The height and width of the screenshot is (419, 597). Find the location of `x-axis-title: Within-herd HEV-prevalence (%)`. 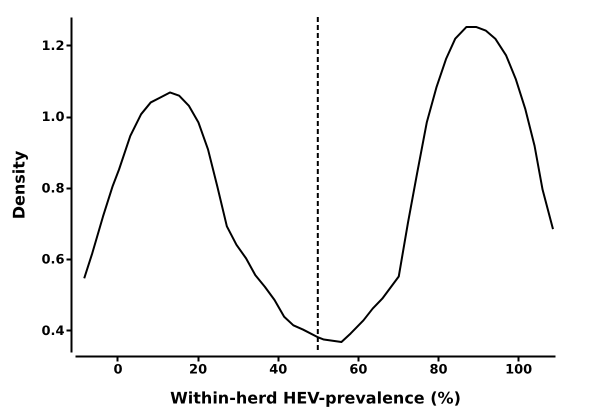

x-axis-title: Within-herd HEV-prevalence (%) is located at coordinates (315, 398).